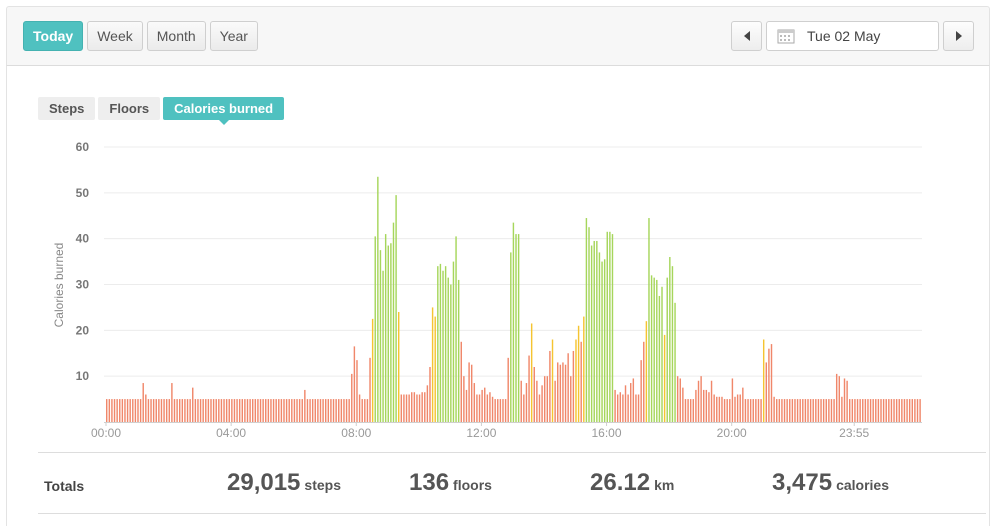  Describe the element at coordinates (67, 108) in the screenshot. I see `tab-steps: Steps` at that location.